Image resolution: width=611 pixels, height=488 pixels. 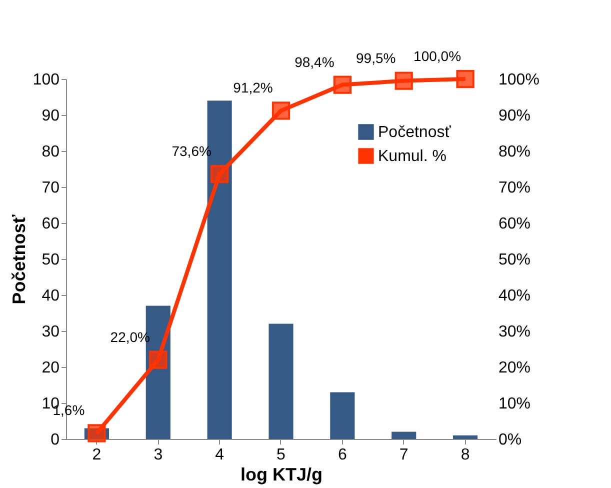 I want to click on y2-tick-label: 90%, so click(x=514, y=116).